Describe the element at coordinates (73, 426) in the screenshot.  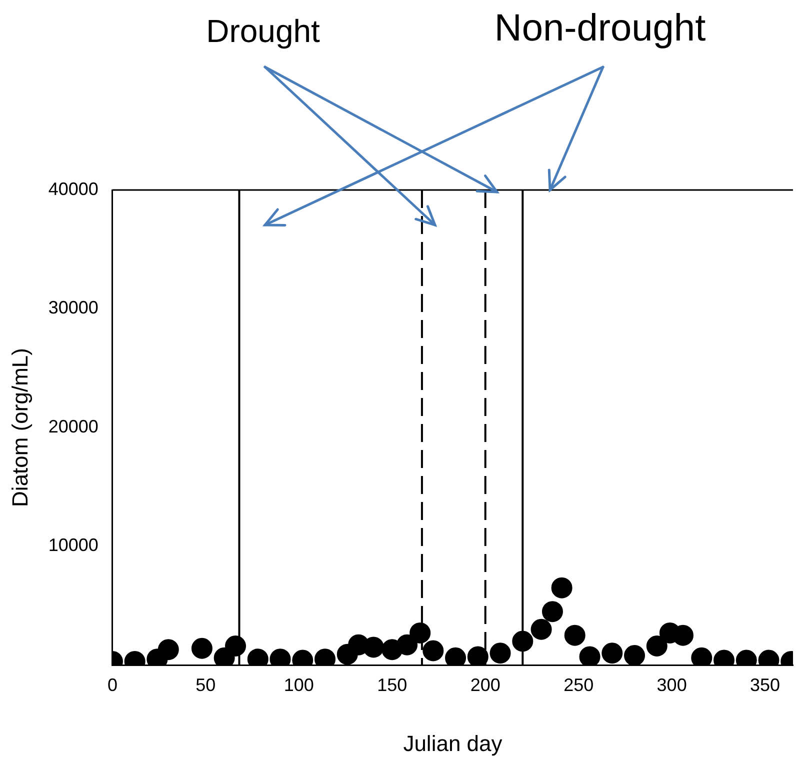
I see `y-tick-label: 20000` at that location.